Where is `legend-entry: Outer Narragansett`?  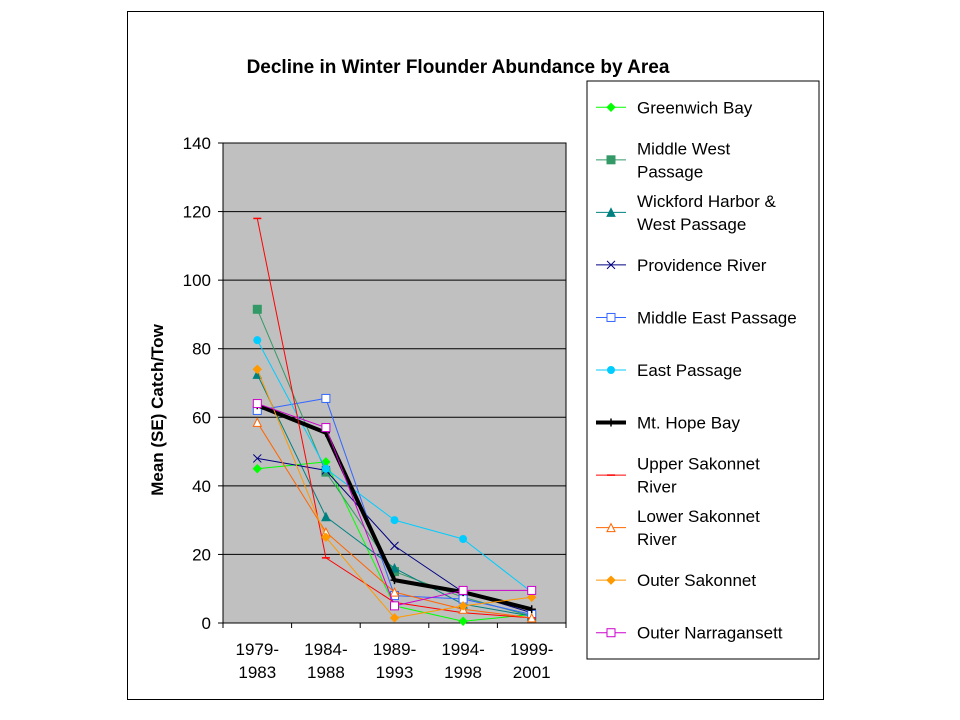 legend-entry: Outer Narragansett is located at coordinates (689, 633).